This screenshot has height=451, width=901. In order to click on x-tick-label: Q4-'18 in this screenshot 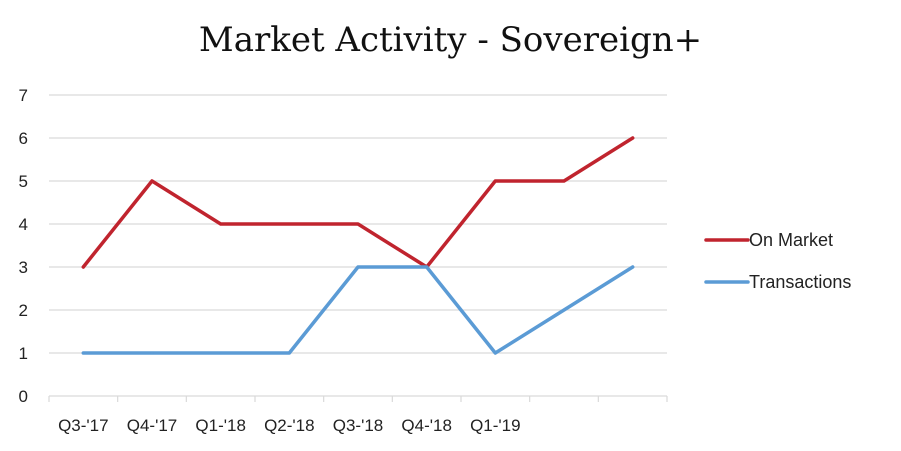, I will do `click(426, 425)`.